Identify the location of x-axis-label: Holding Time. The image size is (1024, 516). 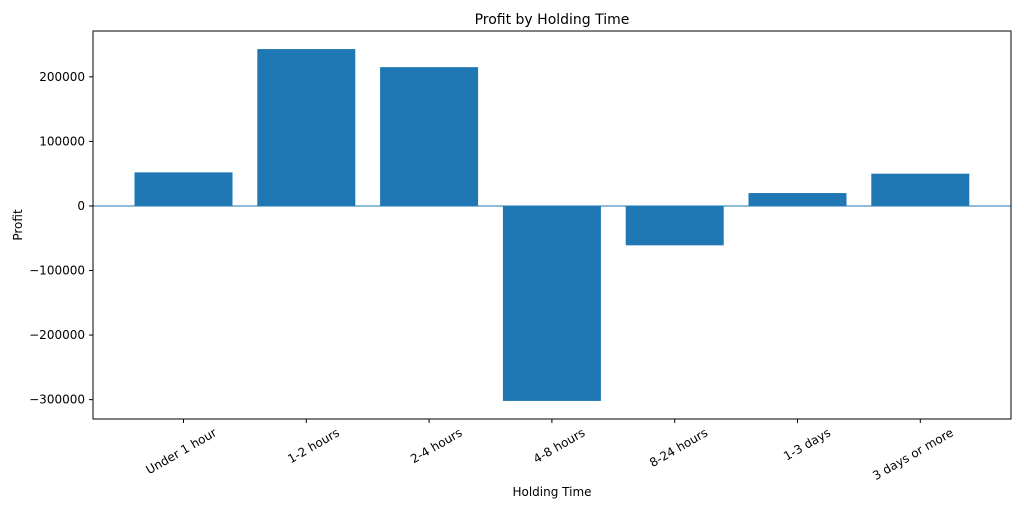
(551, 492).